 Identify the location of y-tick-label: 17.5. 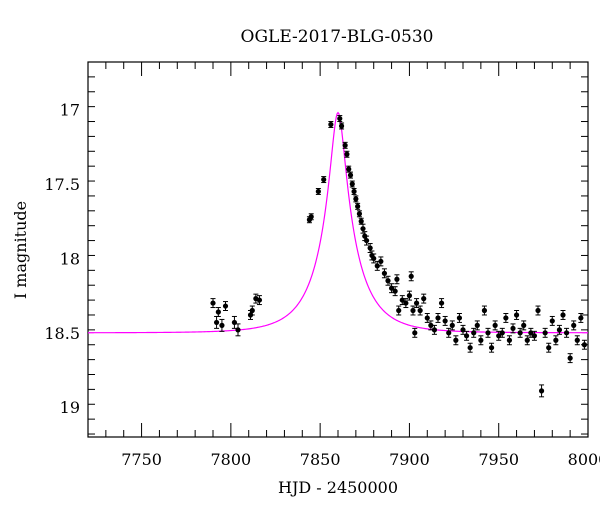
(62, 184).